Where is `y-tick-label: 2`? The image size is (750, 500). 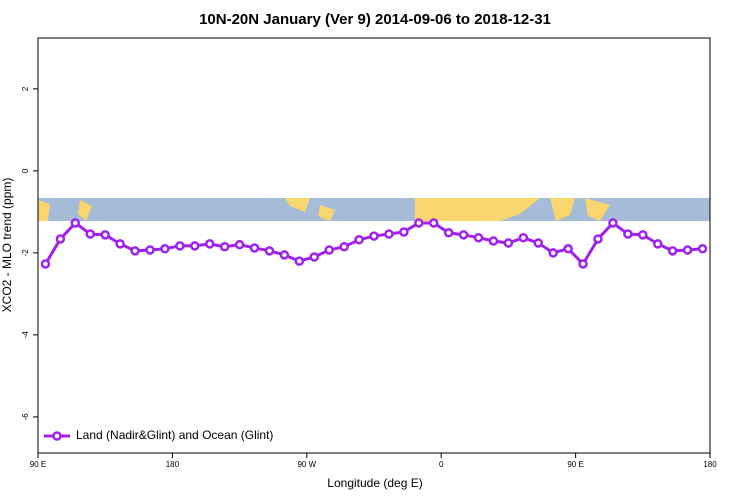 y-tick-label: 2 is located at coordinates (25, 88).